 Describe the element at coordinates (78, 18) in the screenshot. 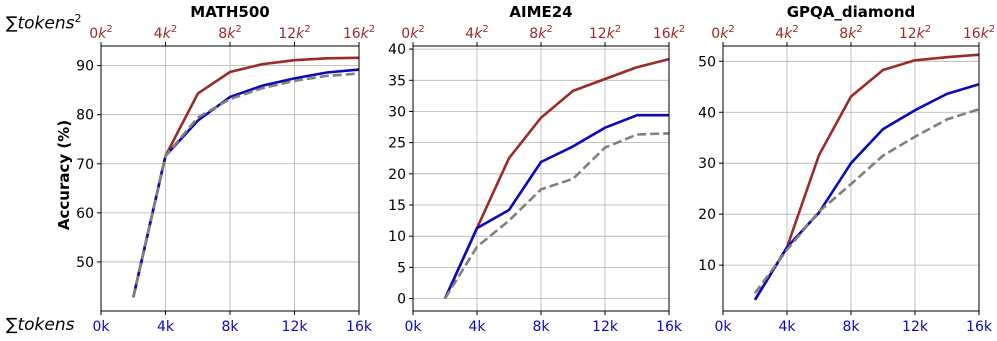

I see `top-axis-label-sup: 2` at that location.